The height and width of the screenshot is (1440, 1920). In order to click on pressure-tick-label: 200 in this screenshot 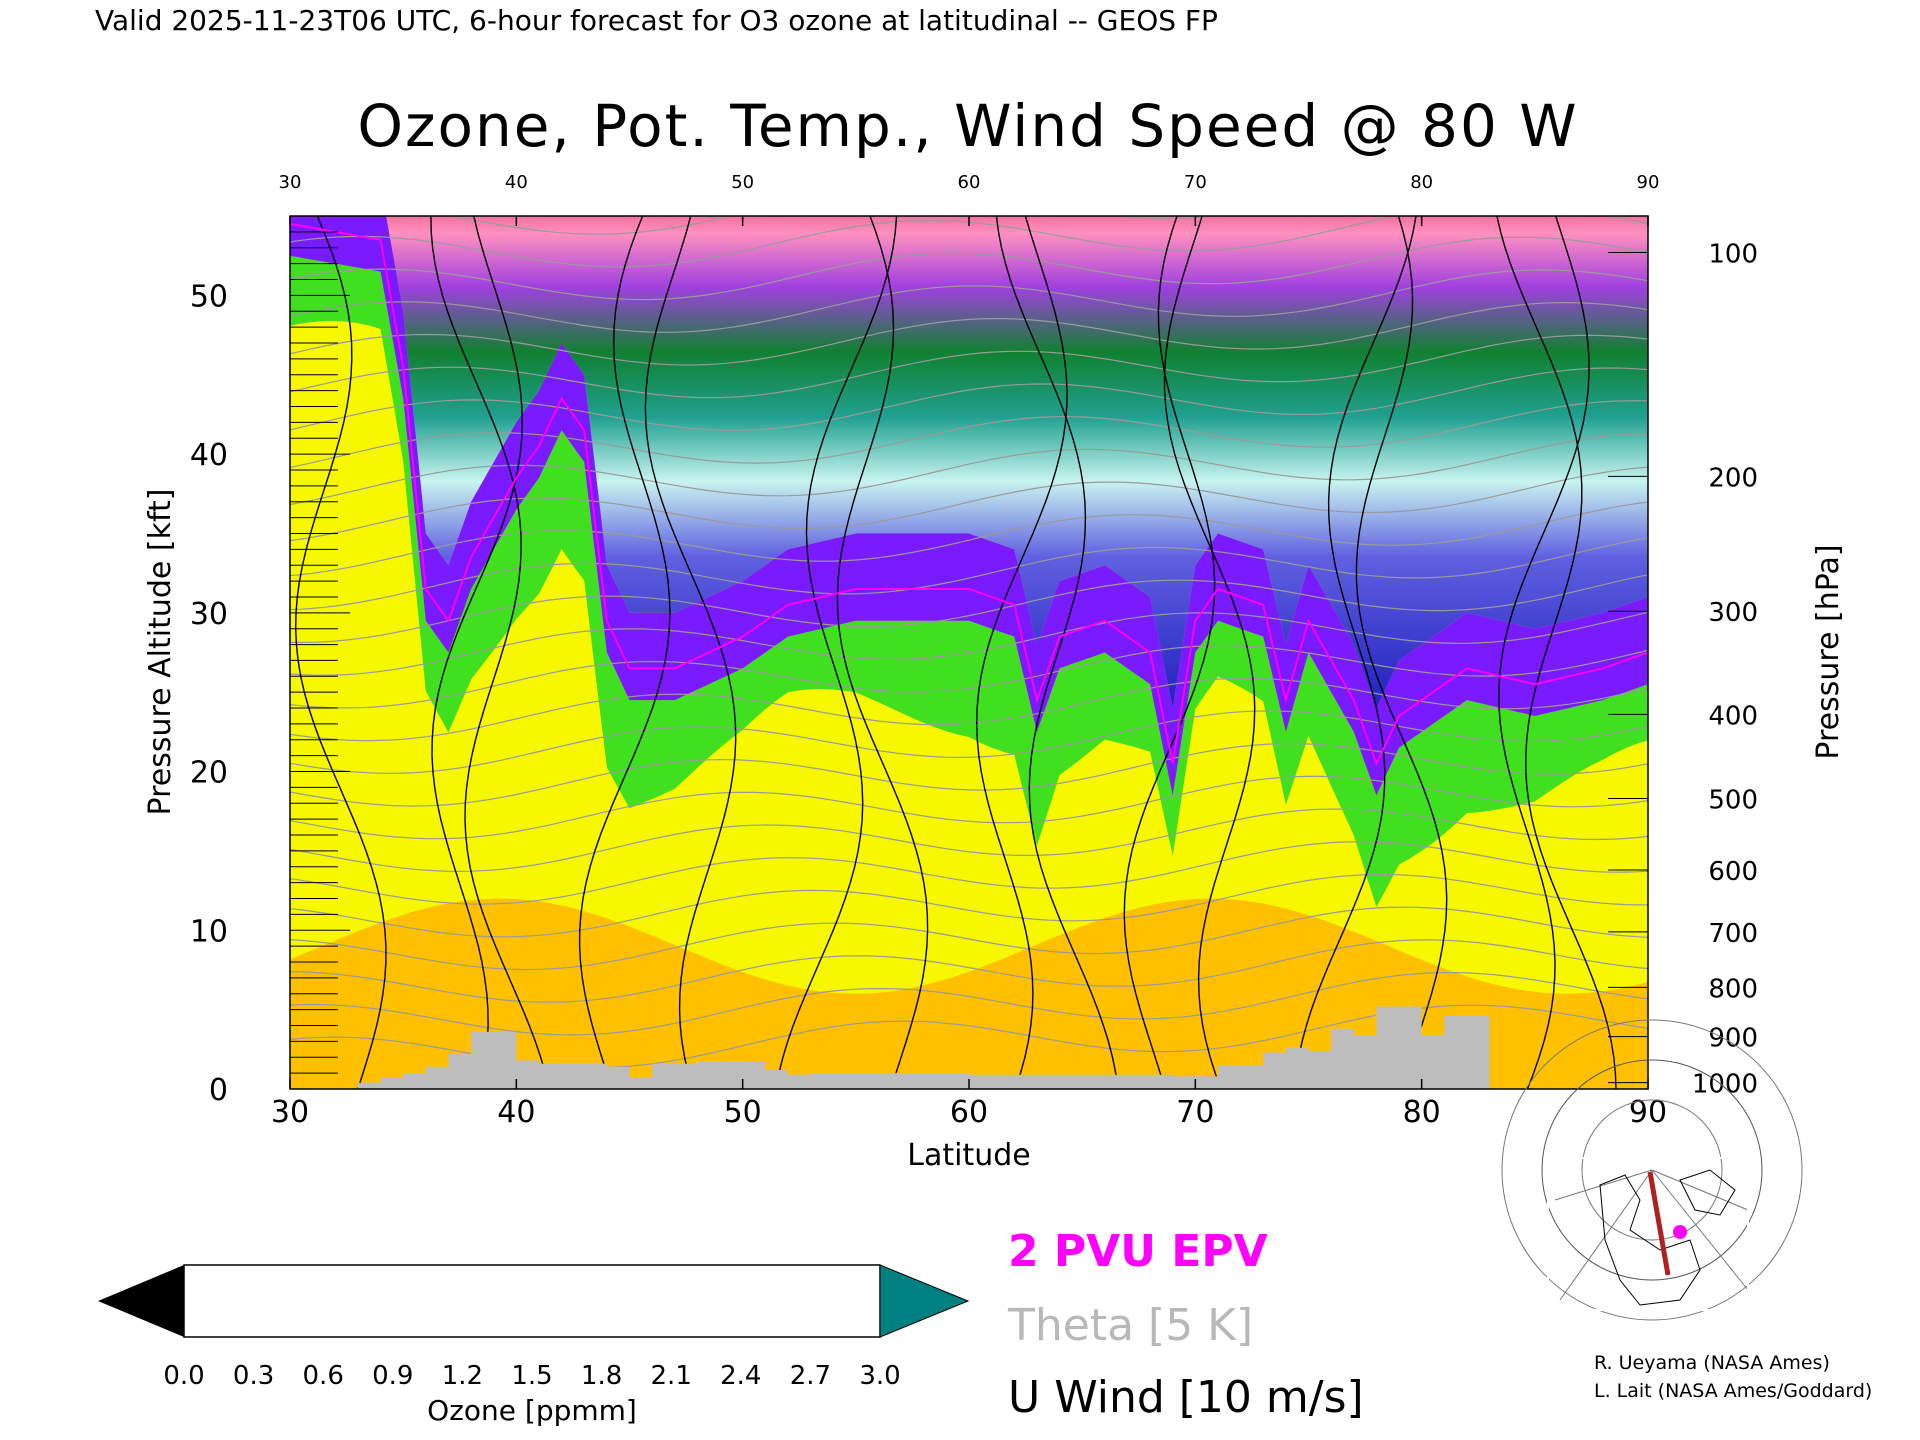, I will do `click(1733, 478)`.